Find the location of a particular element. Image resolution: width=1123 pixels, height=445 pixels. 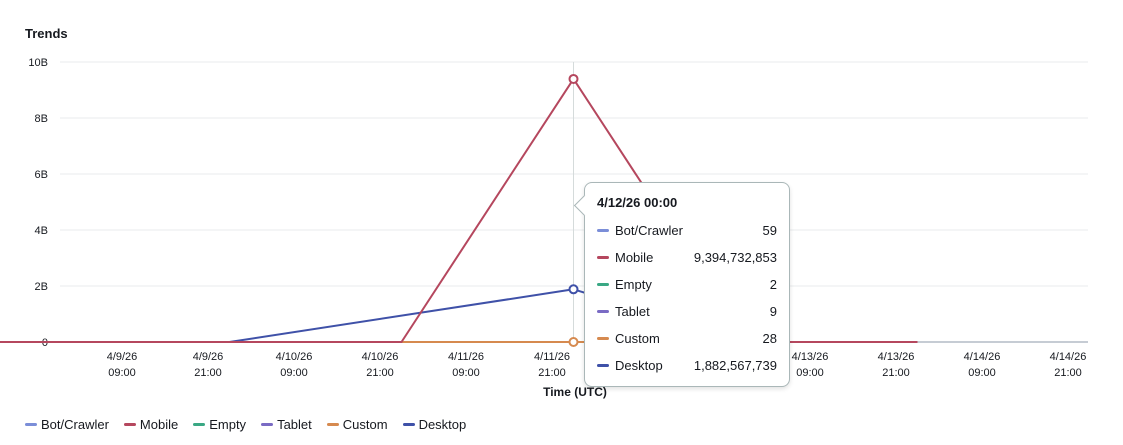

y-tick-label: 6B is located at coordinates (41, 175).